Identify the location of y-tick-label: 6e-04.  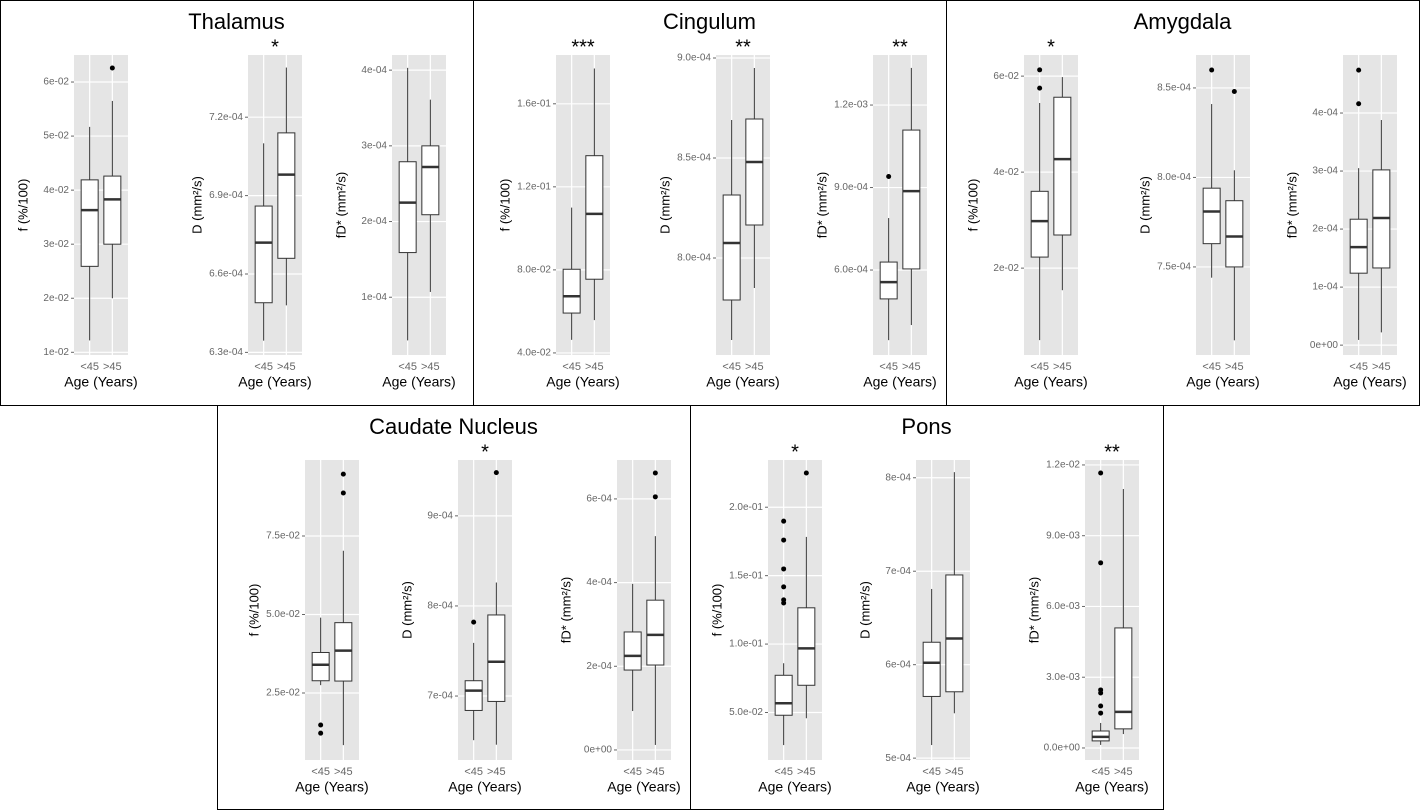
(599, 499).